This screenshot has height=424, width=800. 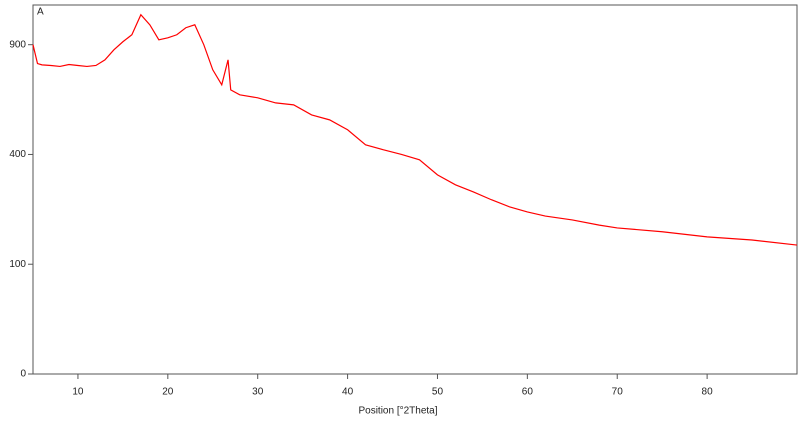 I want to click on x-tick-label: 20, so click(x=168, y=392).